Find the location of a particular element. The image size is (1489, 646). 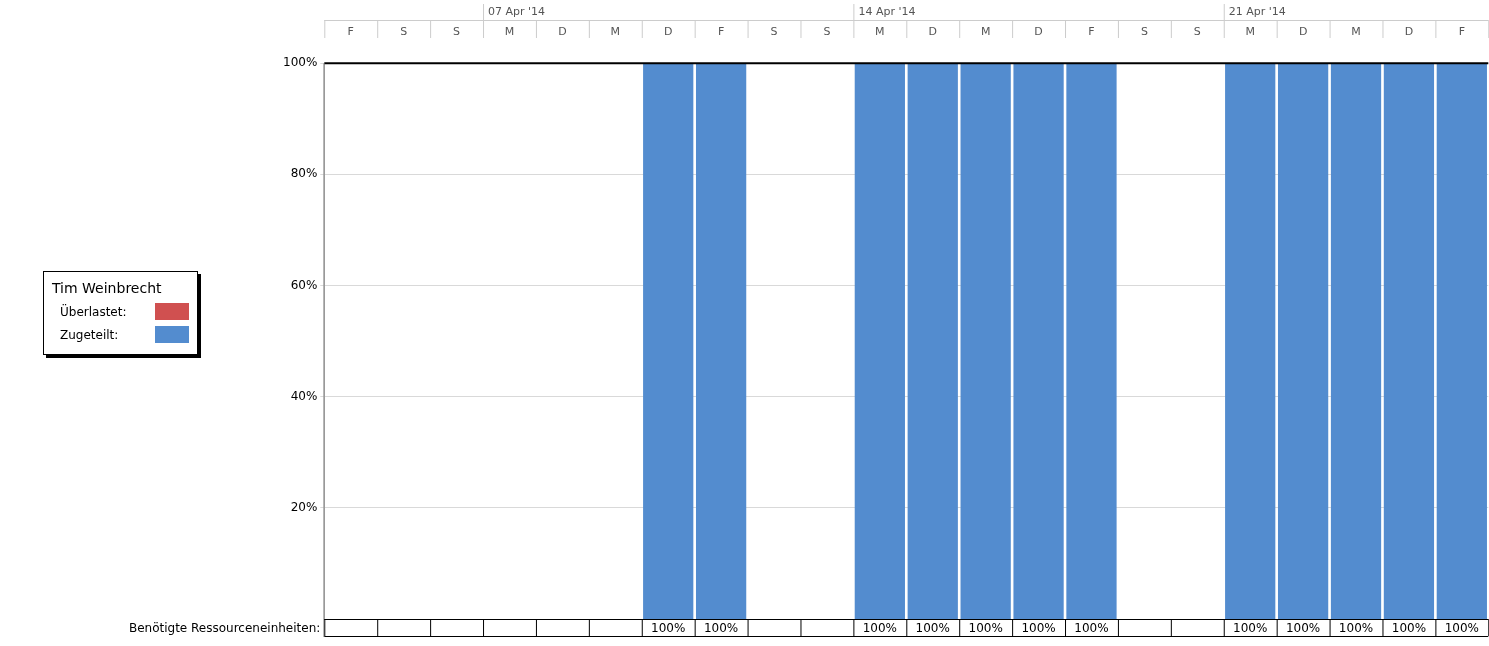

y-tick-label: 60% is located at coordinates (304, 284).